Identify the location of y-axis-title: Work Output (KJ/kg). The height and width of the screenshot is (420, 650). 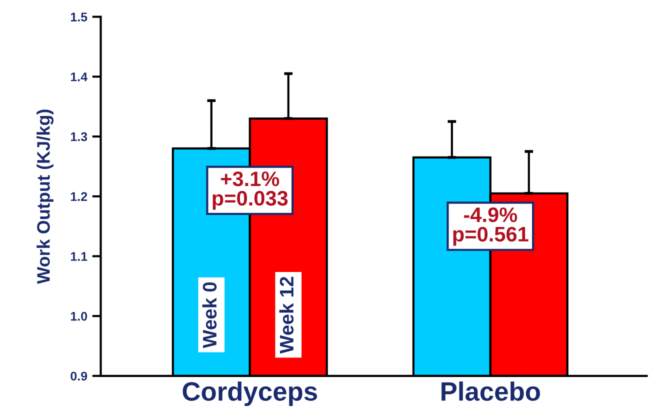
(45, 197).